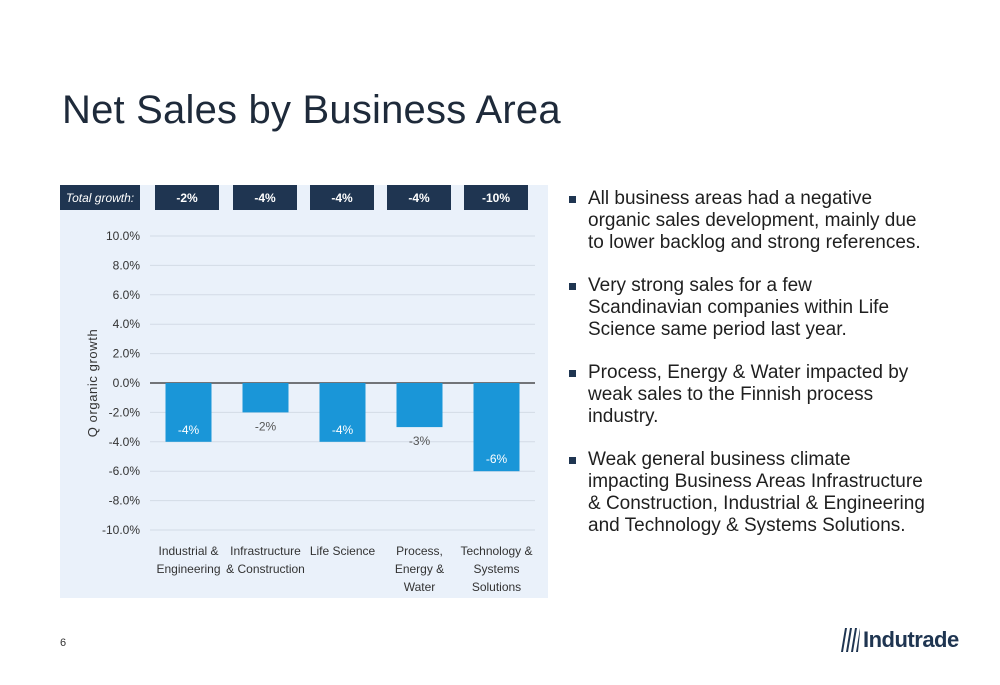 The width and height of the screenshot is (1000, 685). What do you see at coordinates (123, 236) in the screenshot?
I see `y-tick-label: 10.0%` at bounding box center [123, 236].